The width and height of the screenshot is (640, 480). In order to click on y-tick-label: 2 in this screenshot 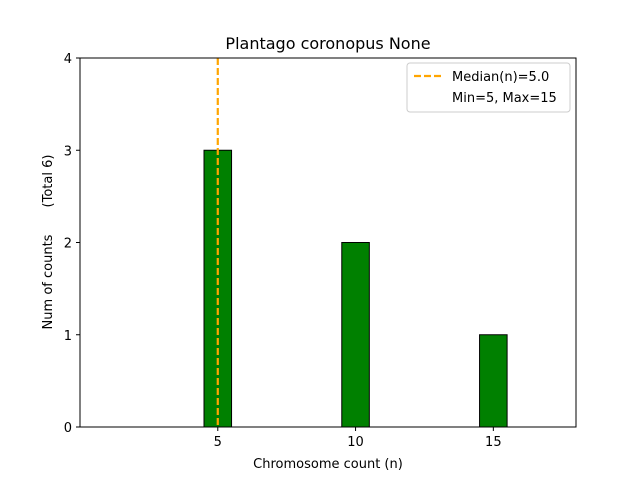, I will do `click(68, 244)`.